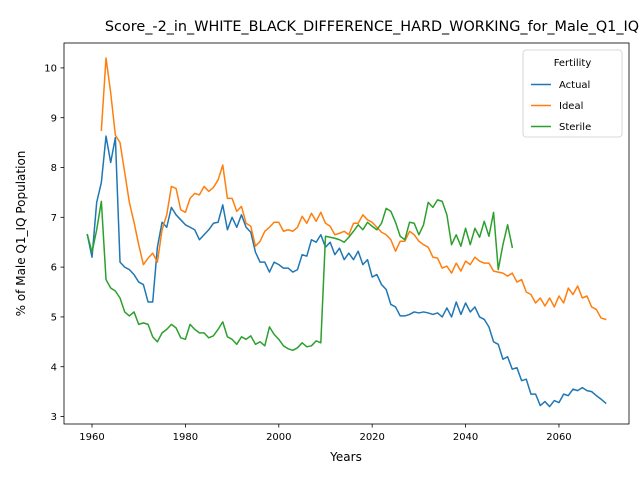 The width and height of the screenshot is (640, 484). I want to click on y-tick-label: 4, so click(54, 367).